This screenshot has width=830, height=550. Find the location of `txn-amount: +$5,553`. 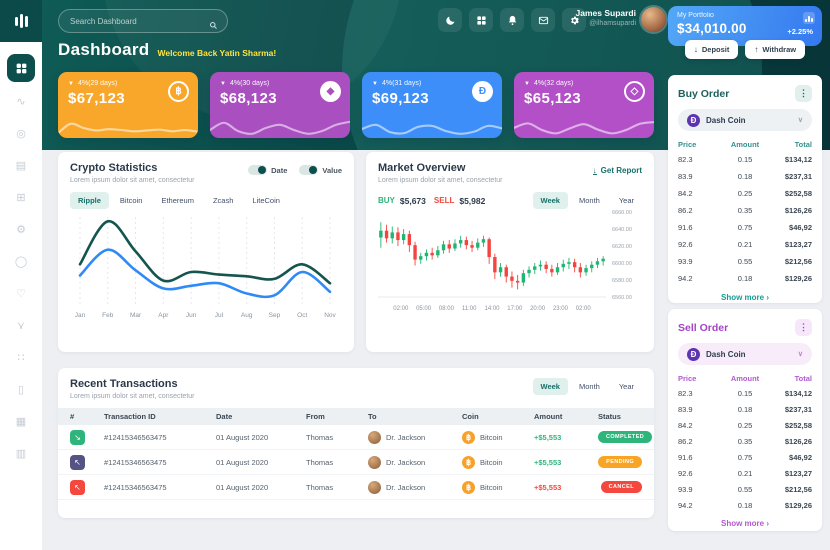

txn-amount: +$5,553 is located at coordinates (548, 437).